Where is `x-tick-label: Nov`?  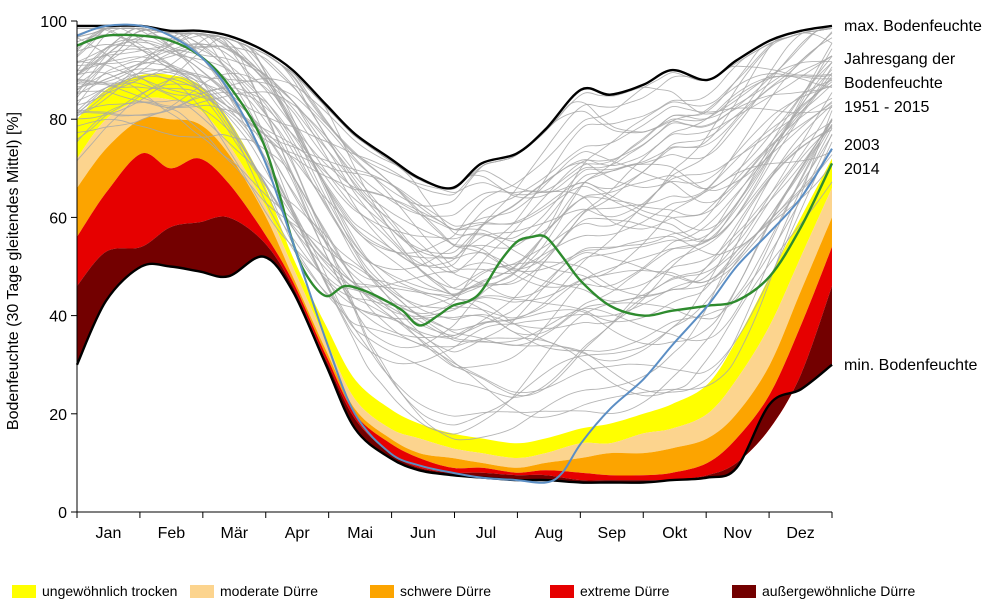 x-tick-label: Nov is located at coordinates (737, 533).